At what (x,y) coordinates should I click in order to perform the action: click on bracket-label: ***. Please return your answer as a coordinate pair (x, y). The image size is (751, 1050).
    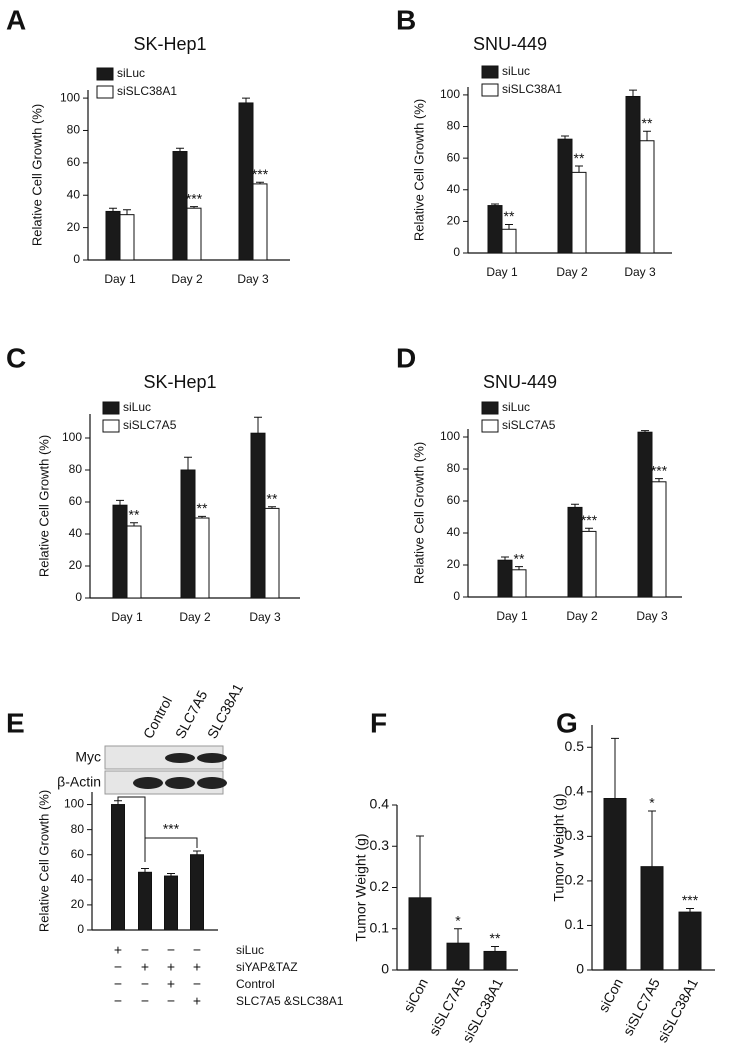
    Looking at the image, I should click on (171, 829).